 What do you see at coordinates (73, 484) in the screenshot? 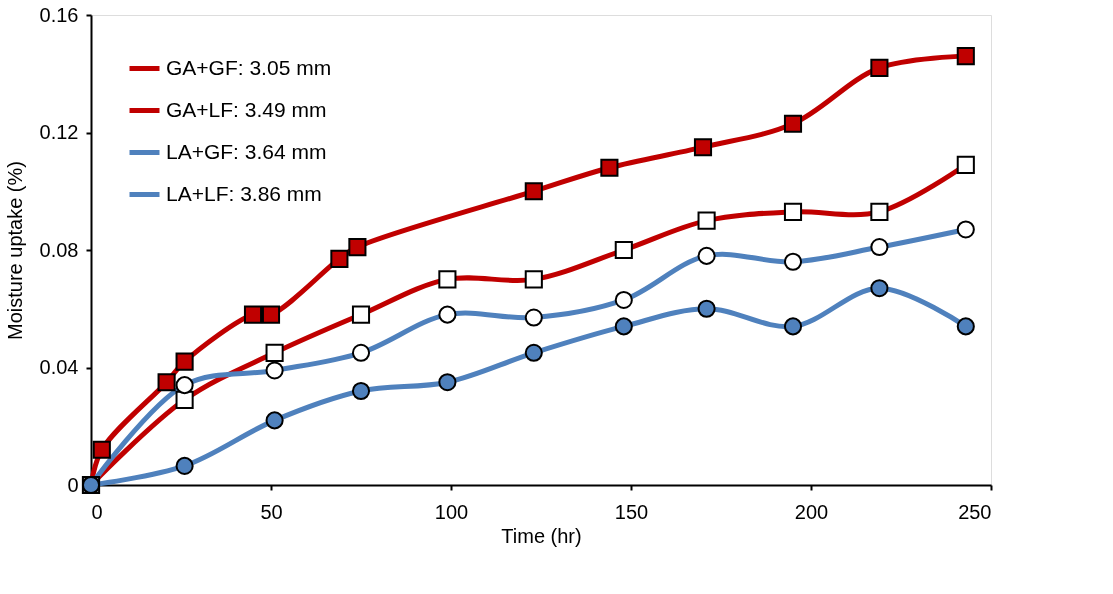
I see `y-tick-label: 0` at bounding box center [73, 484].